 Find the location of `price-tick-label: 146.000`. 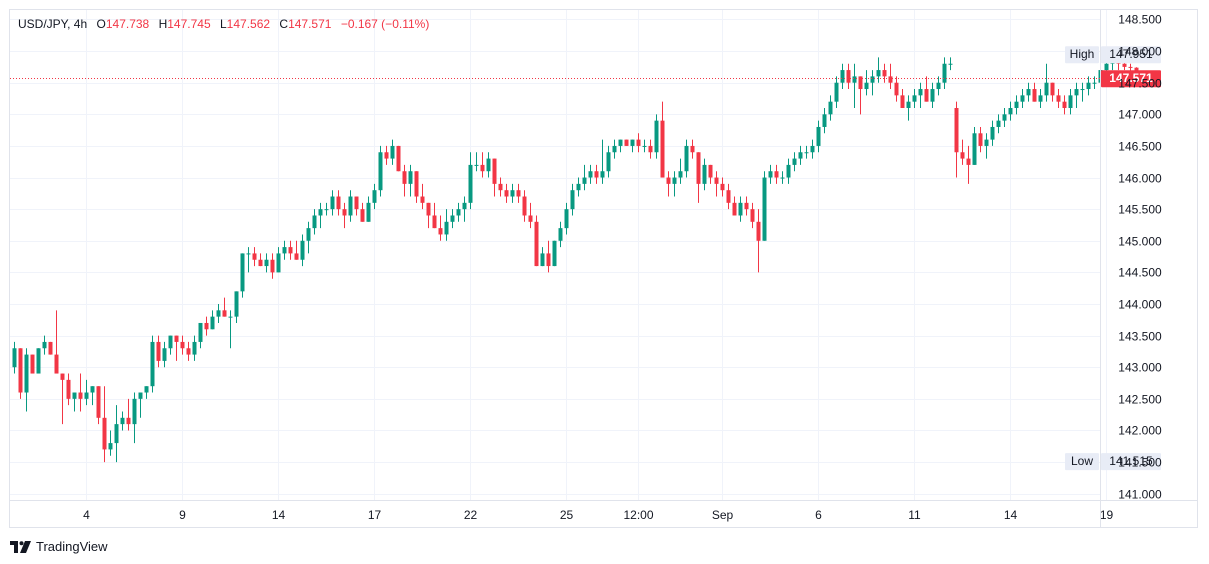

price-tick-label: 146.000 is located at coordinates (1140, 179).